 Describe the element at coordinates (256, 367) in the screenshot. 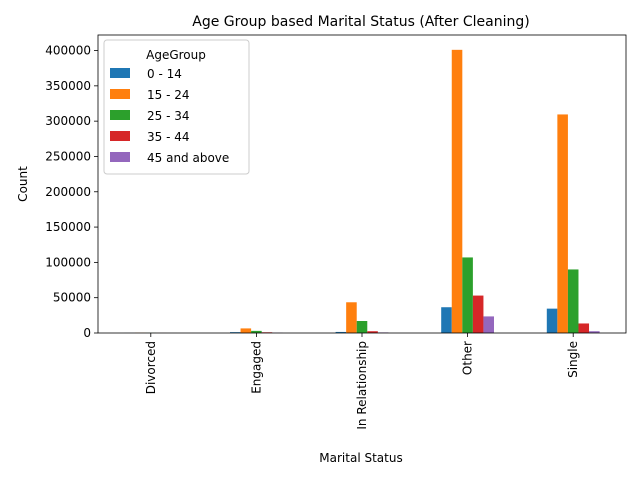

I see `x-tick-label: Engaged` at that location.